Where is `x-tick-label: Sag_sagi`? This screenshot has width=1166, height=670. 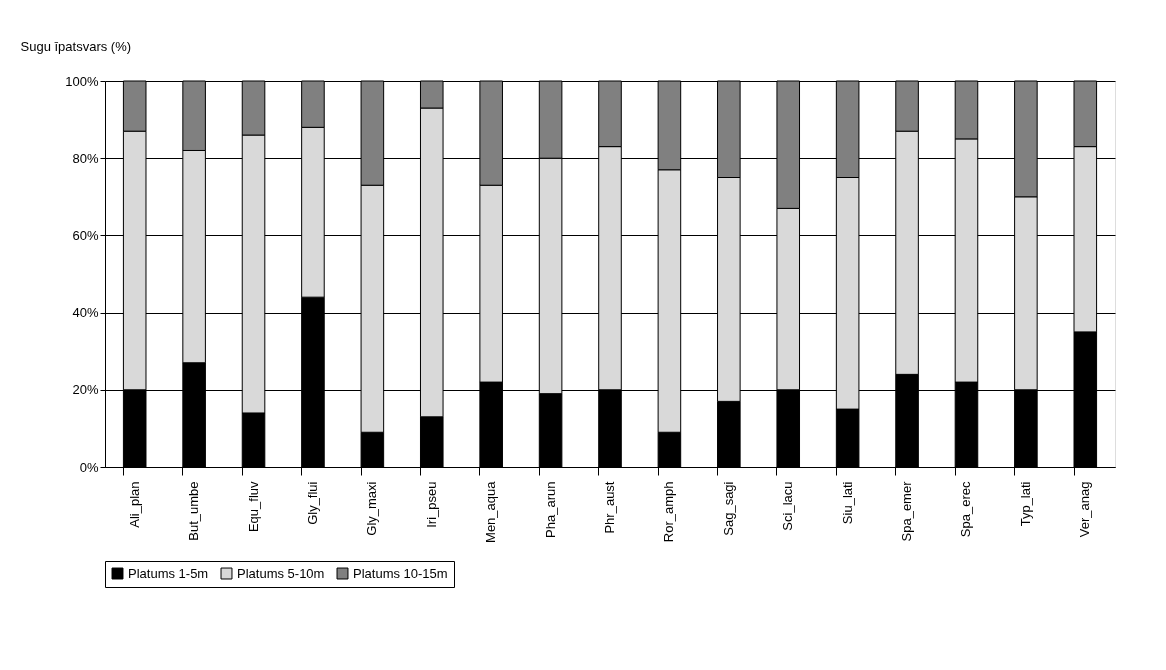
x-tick-label: Sag_sagi is located at coordinates (728, 508).